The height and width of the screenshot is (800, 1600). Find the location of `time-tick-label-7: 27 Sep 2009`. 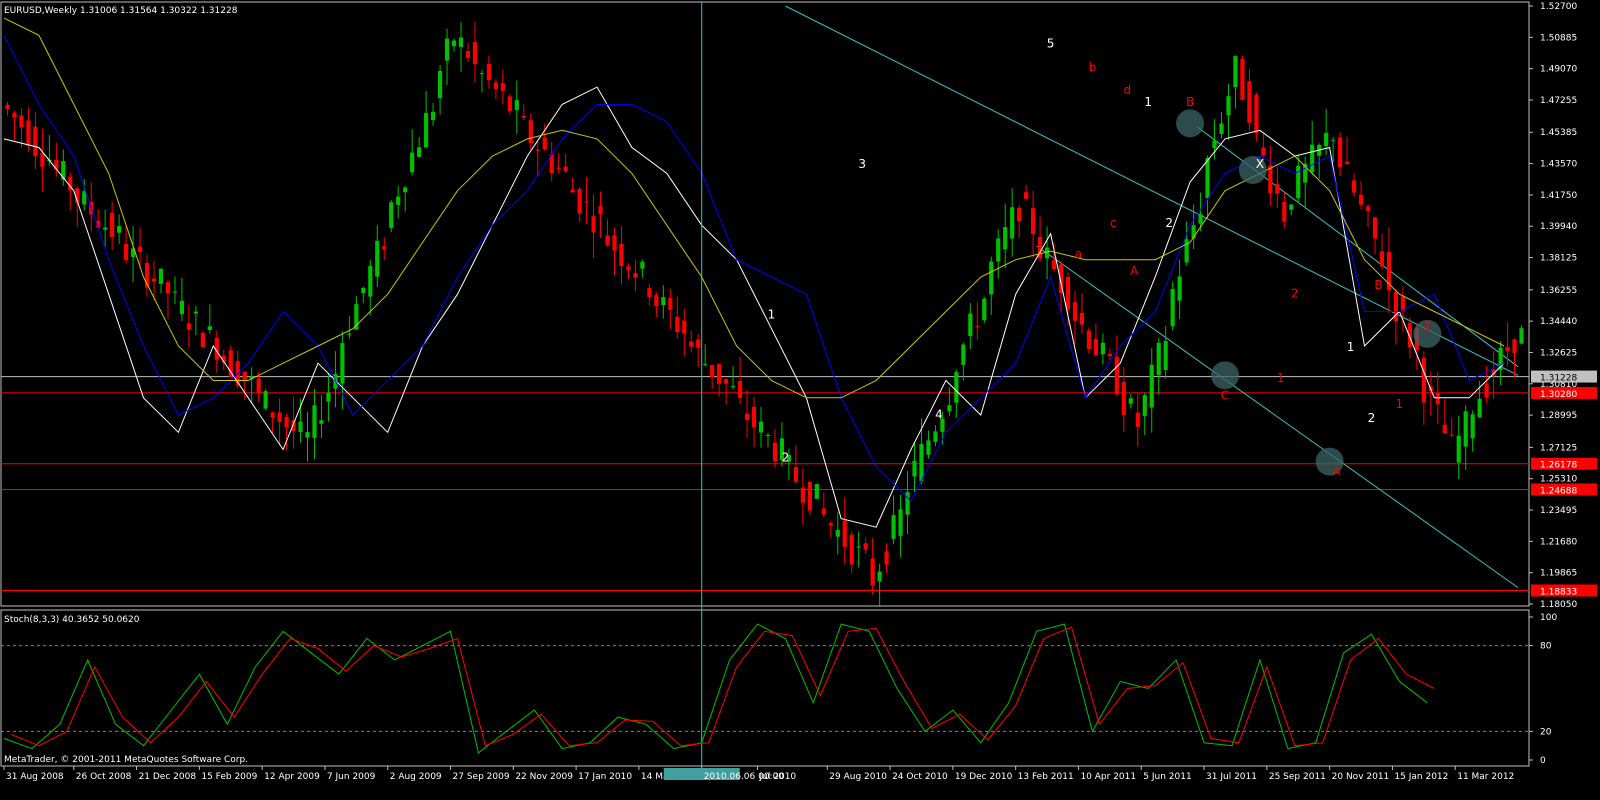

time-tick-label-7: 27 Sep 2009 is located at coordinates (481, 777).